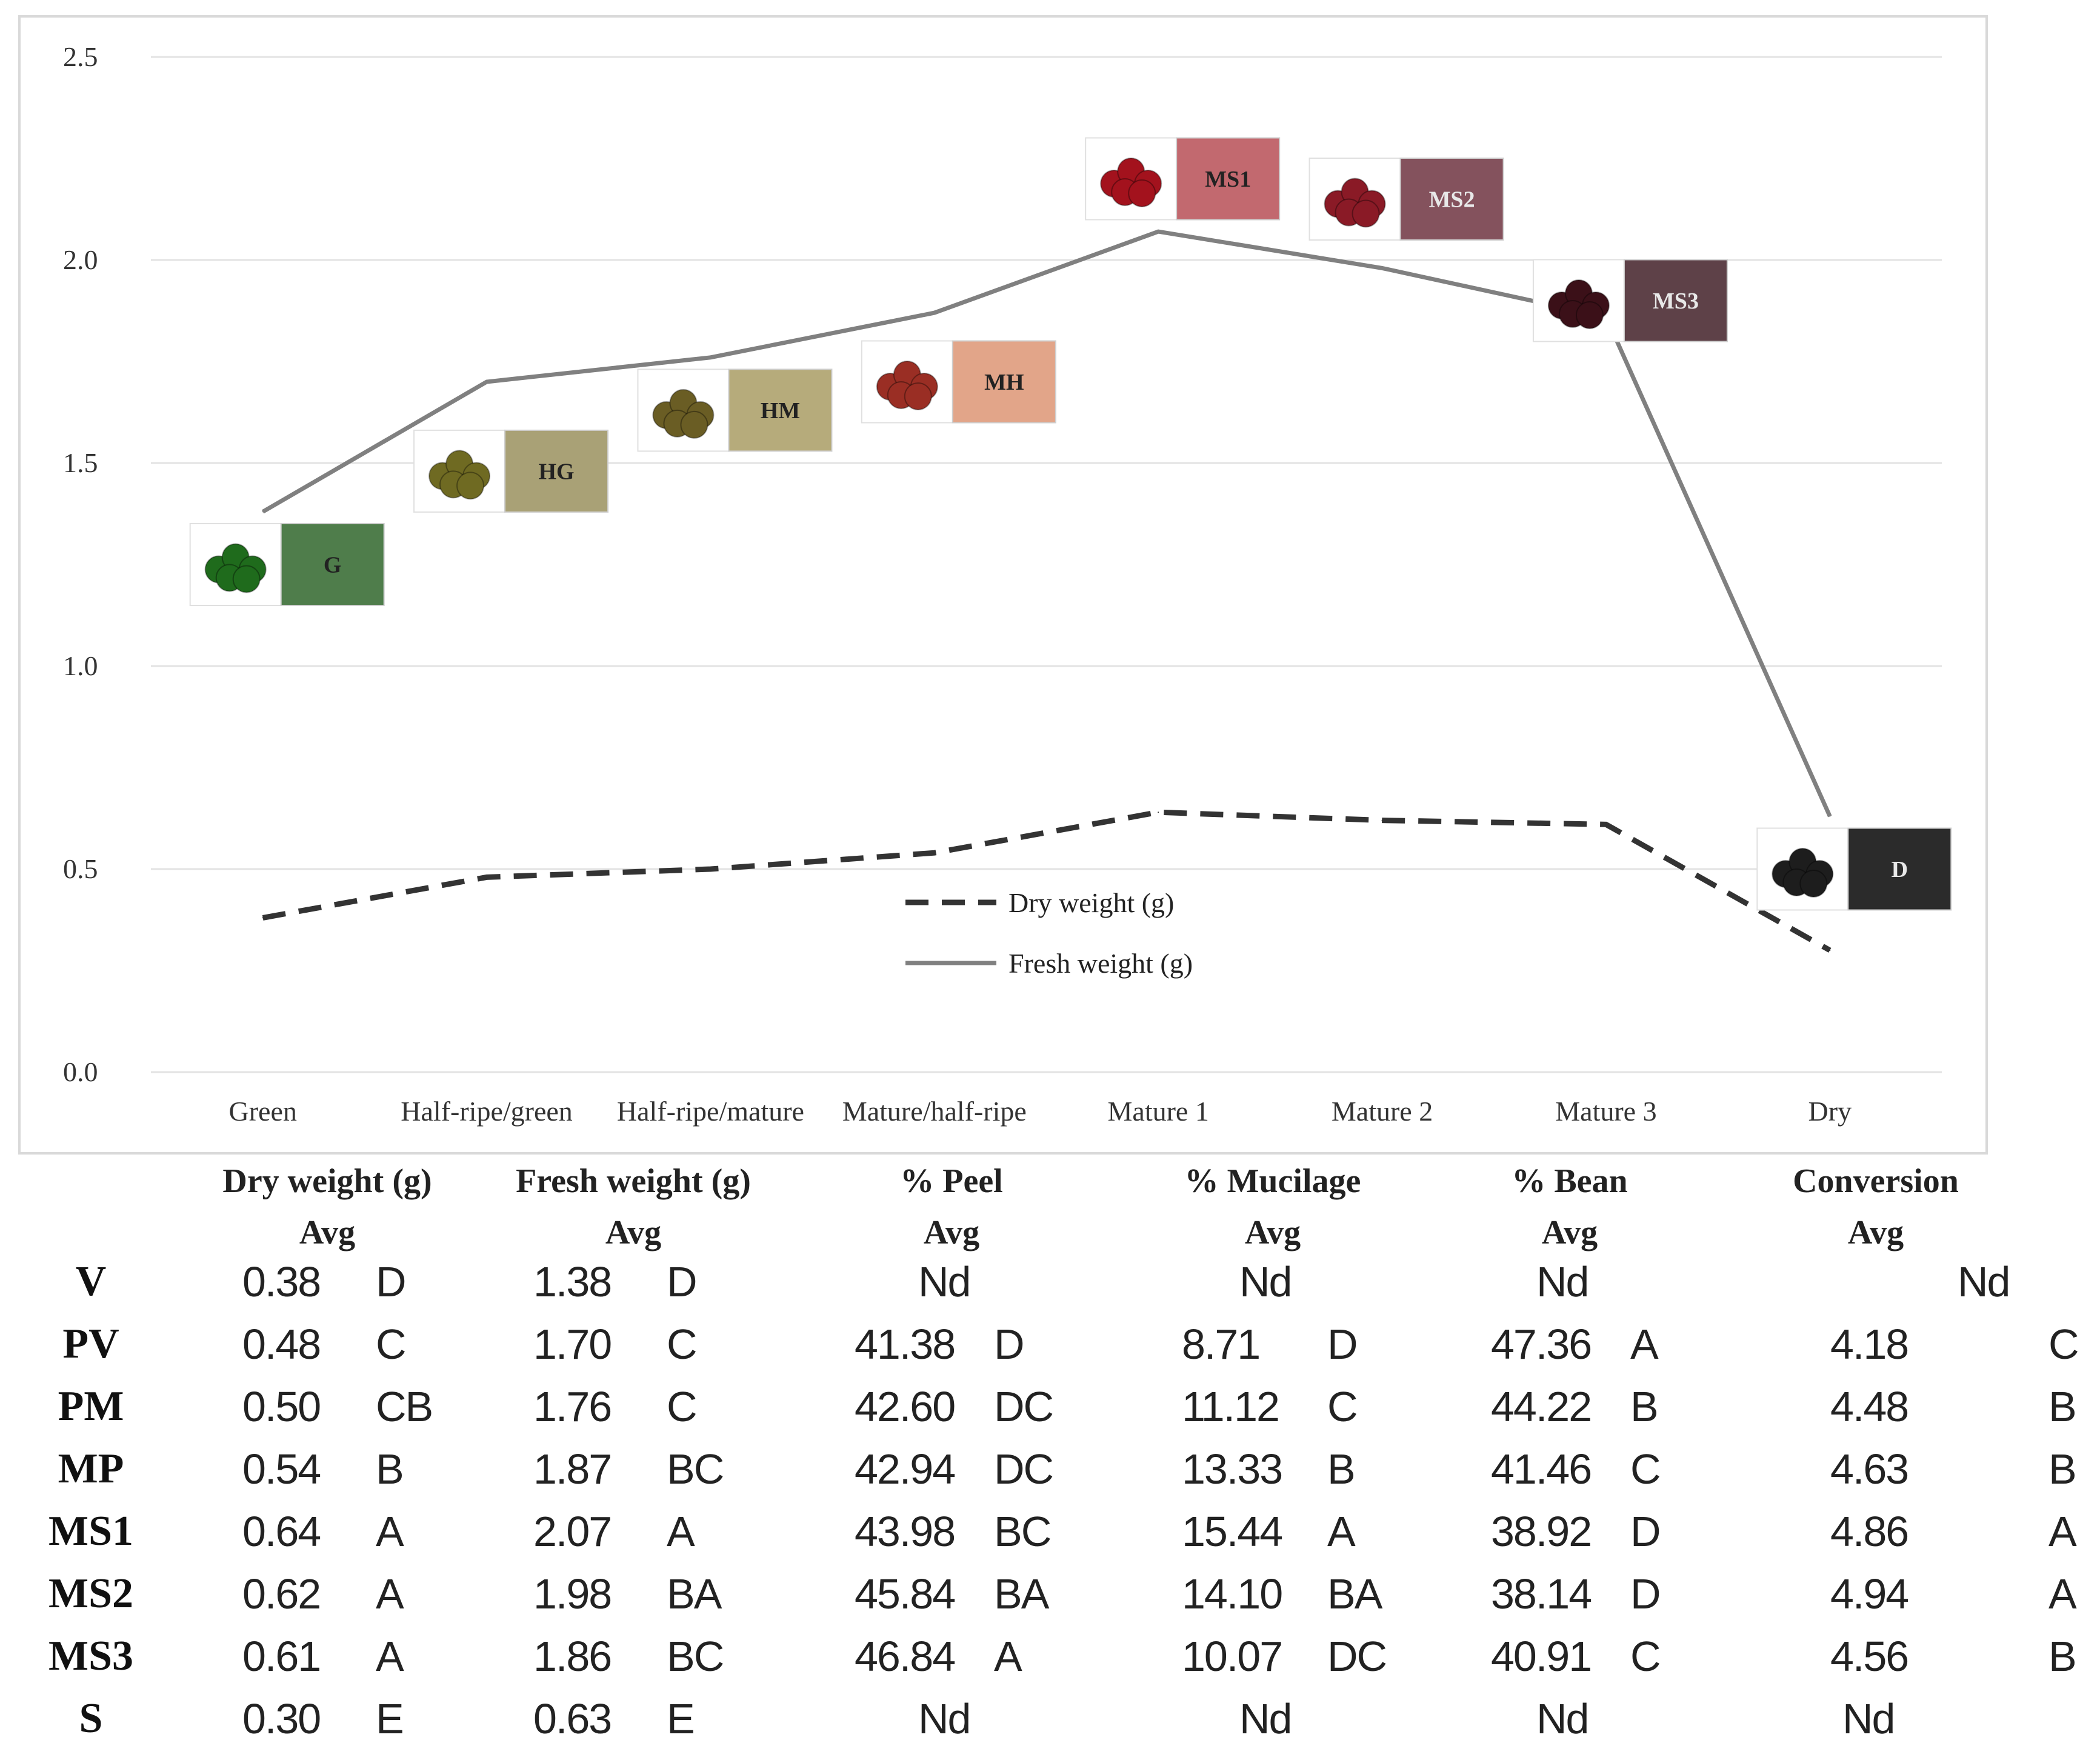  I want to click on y-tick-label: 1.5, so click(80, 462).